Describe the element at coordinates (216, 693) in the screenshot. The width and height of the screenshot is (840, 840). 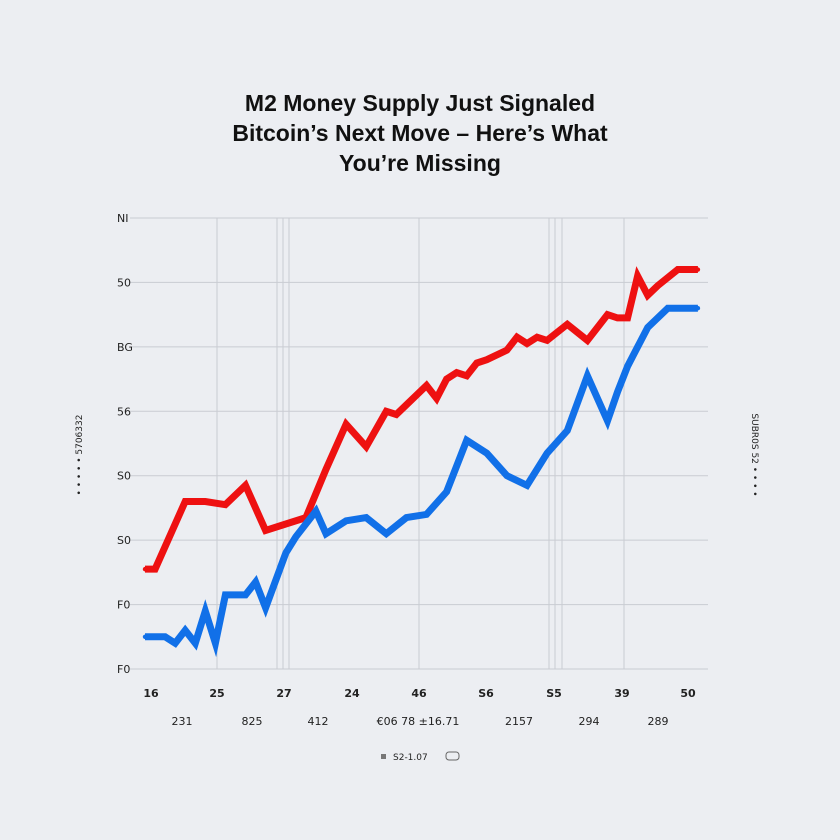
I see `x-tick-label: 25` at that location.